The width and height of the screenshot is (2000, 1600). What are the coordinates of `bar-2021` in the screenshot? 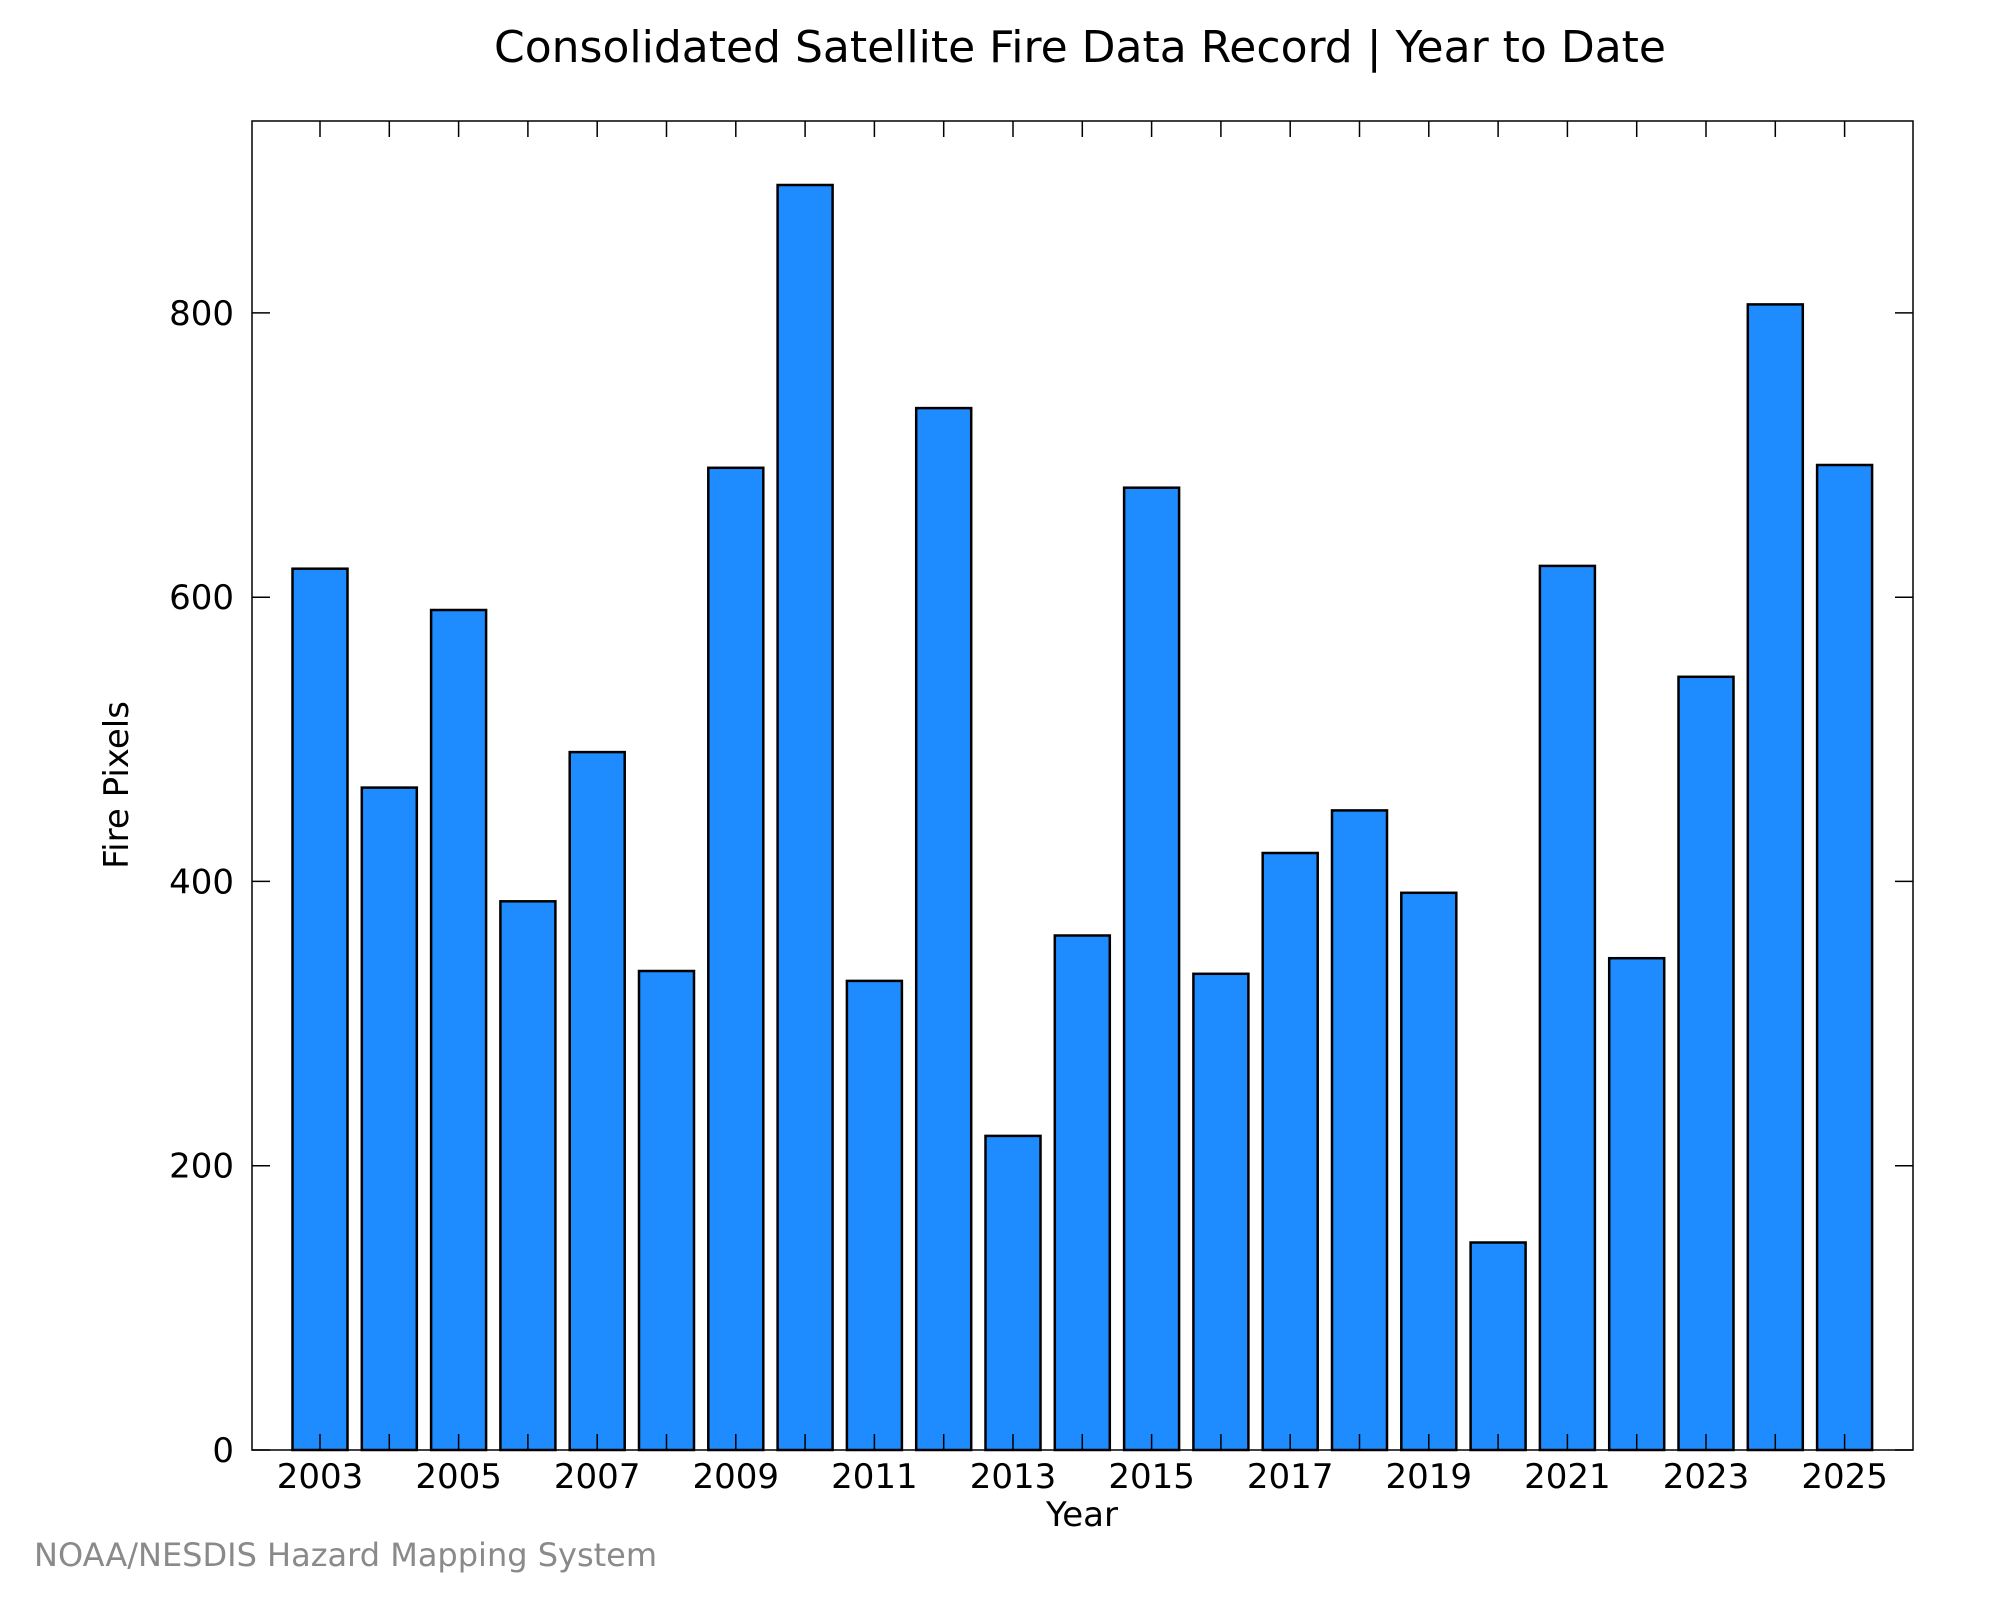 It's located at (1567, 1008).